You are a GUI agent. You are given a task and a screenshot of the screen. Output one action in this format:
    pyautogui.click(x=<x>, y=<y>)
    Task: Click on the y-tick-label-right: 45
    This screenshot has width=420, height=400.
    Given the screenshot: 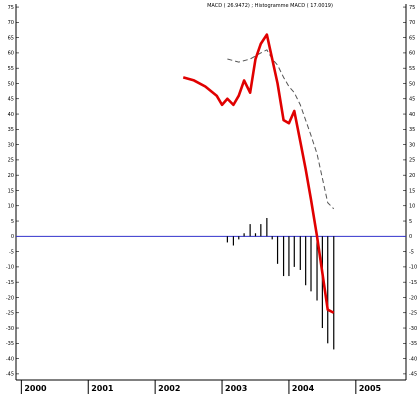 What is the action you would take?
    pyautogui.click(x=412, y=100)
    